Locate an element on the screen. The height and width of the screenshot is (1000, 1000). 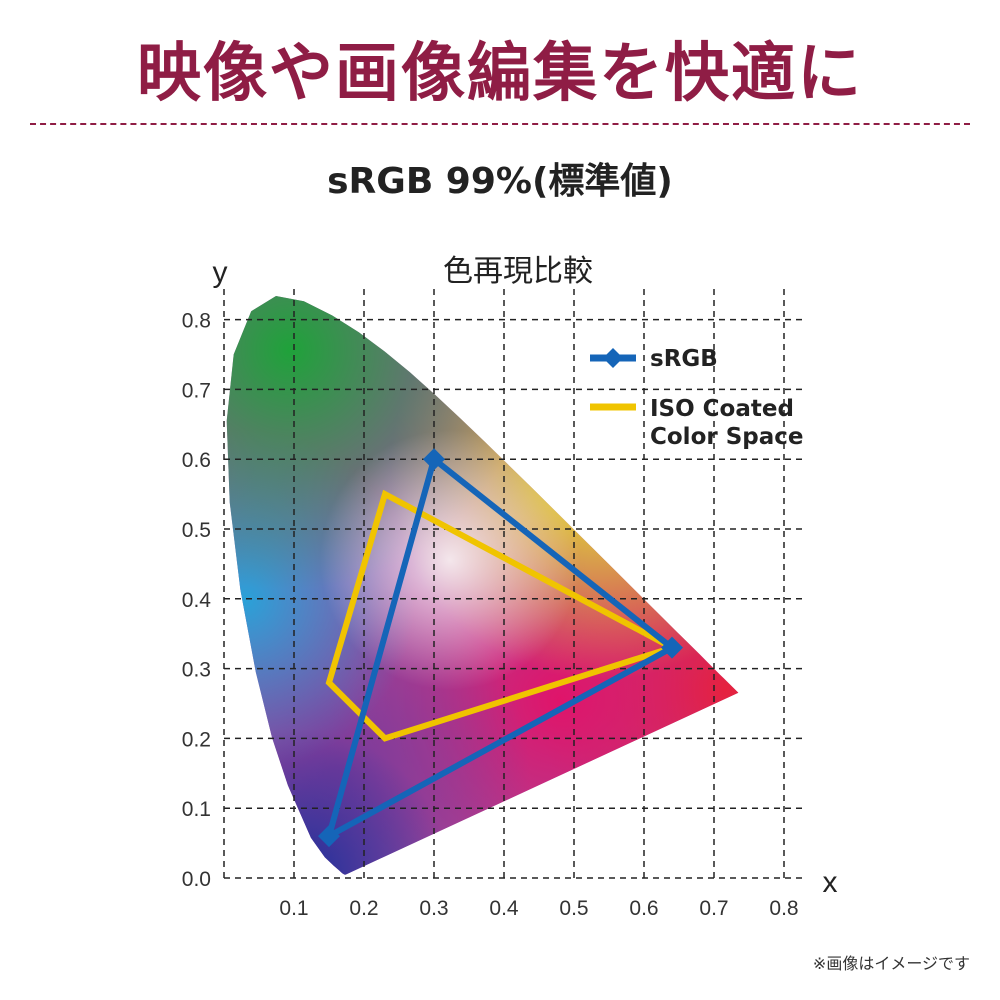
dashed-divider is located at coordinates (500, 124).